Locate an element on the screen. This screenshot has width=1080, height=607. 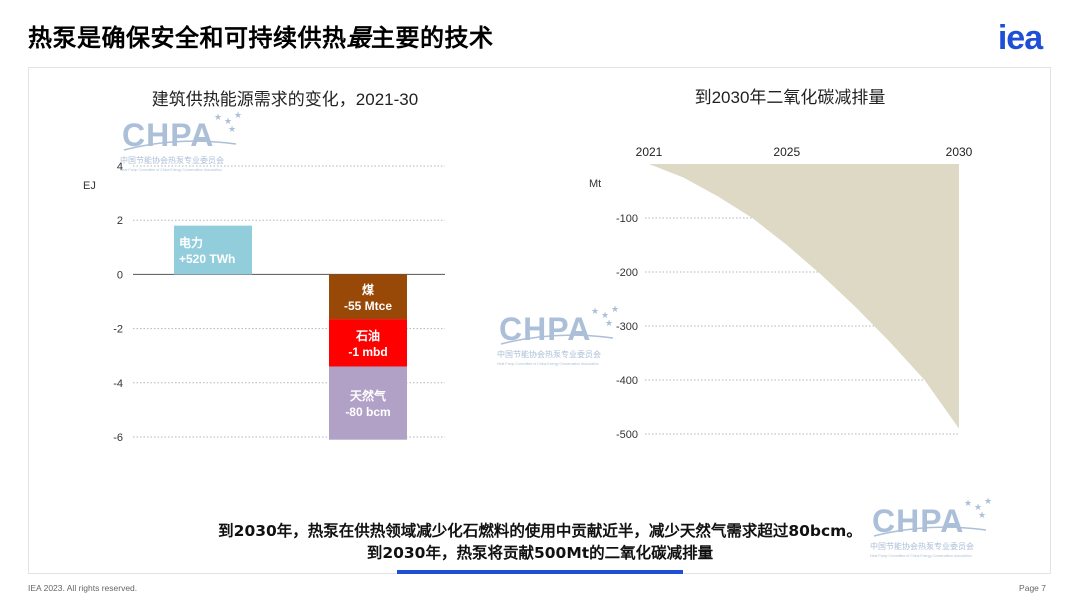
bar-label: 天然气 is located at coordinates (368, 395).